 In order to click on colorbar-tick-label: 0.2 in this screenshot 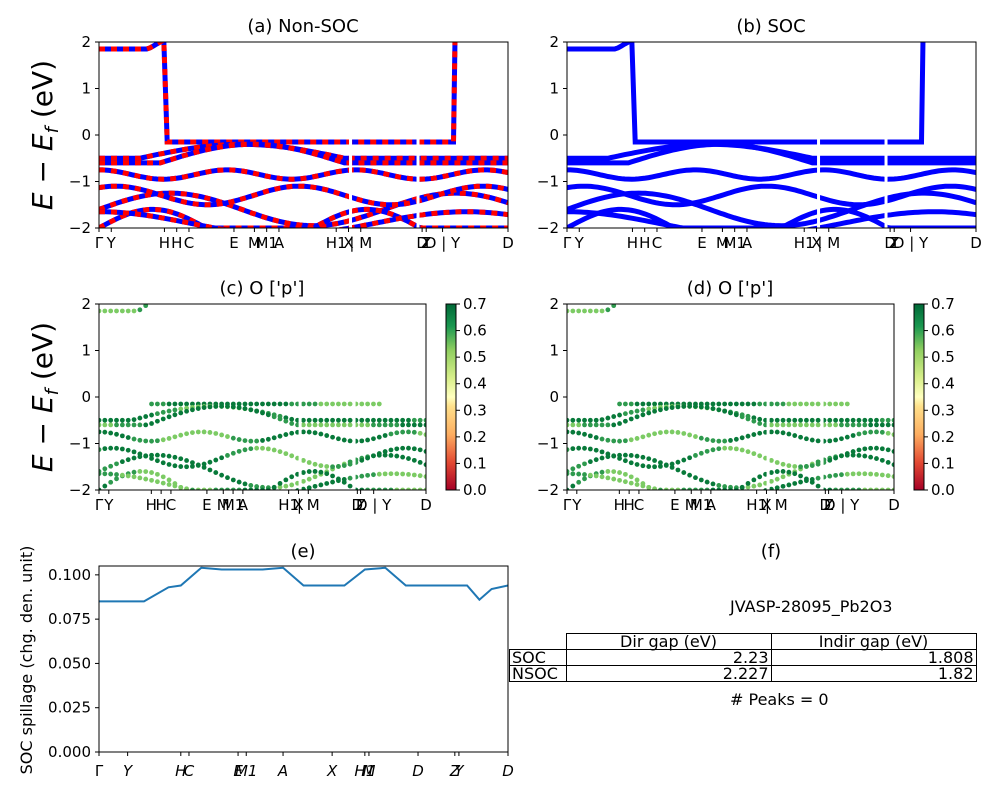, I will do `click(943, 437)`.